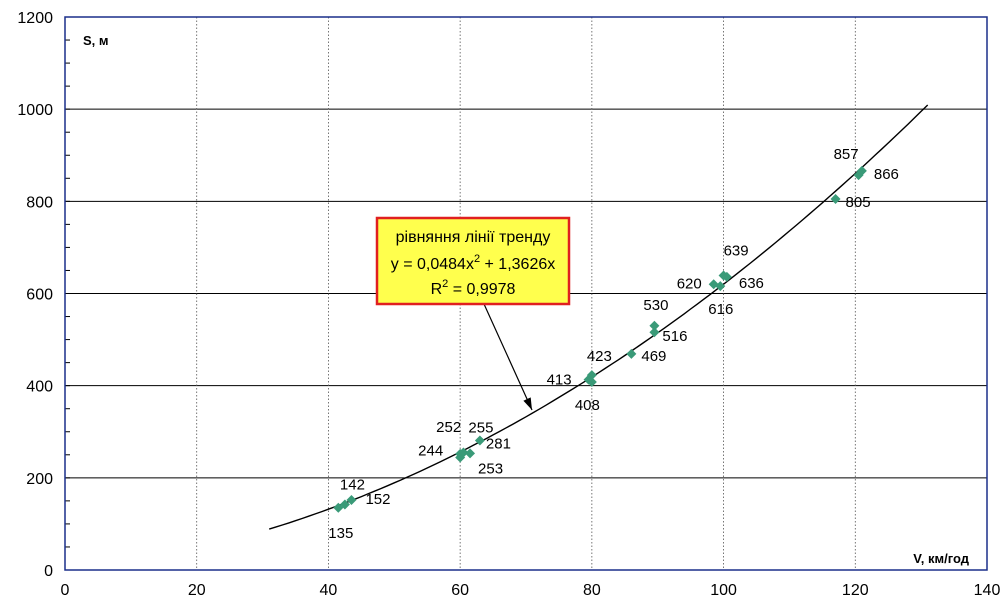 The height and width of the screenshot is (608, 1002). I want to click on y-tick-label: 800, so click(39, 202).